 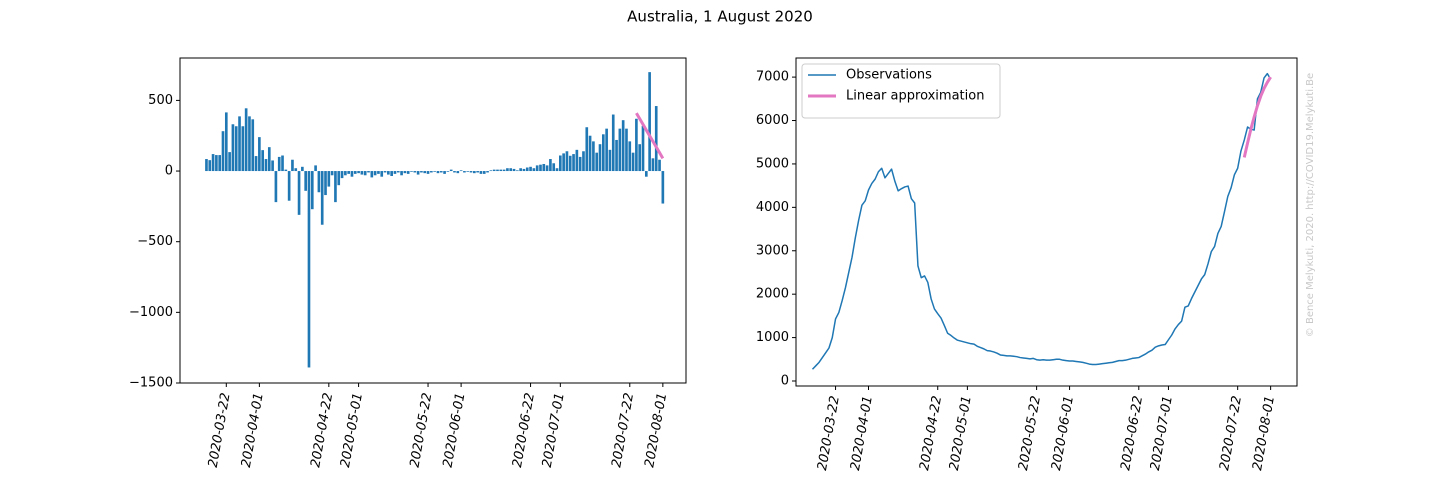 What do you see at coordinates (772, 337) in the screenshot?
I see `y-tick-label: 1000` at bounding box center [772, 337].